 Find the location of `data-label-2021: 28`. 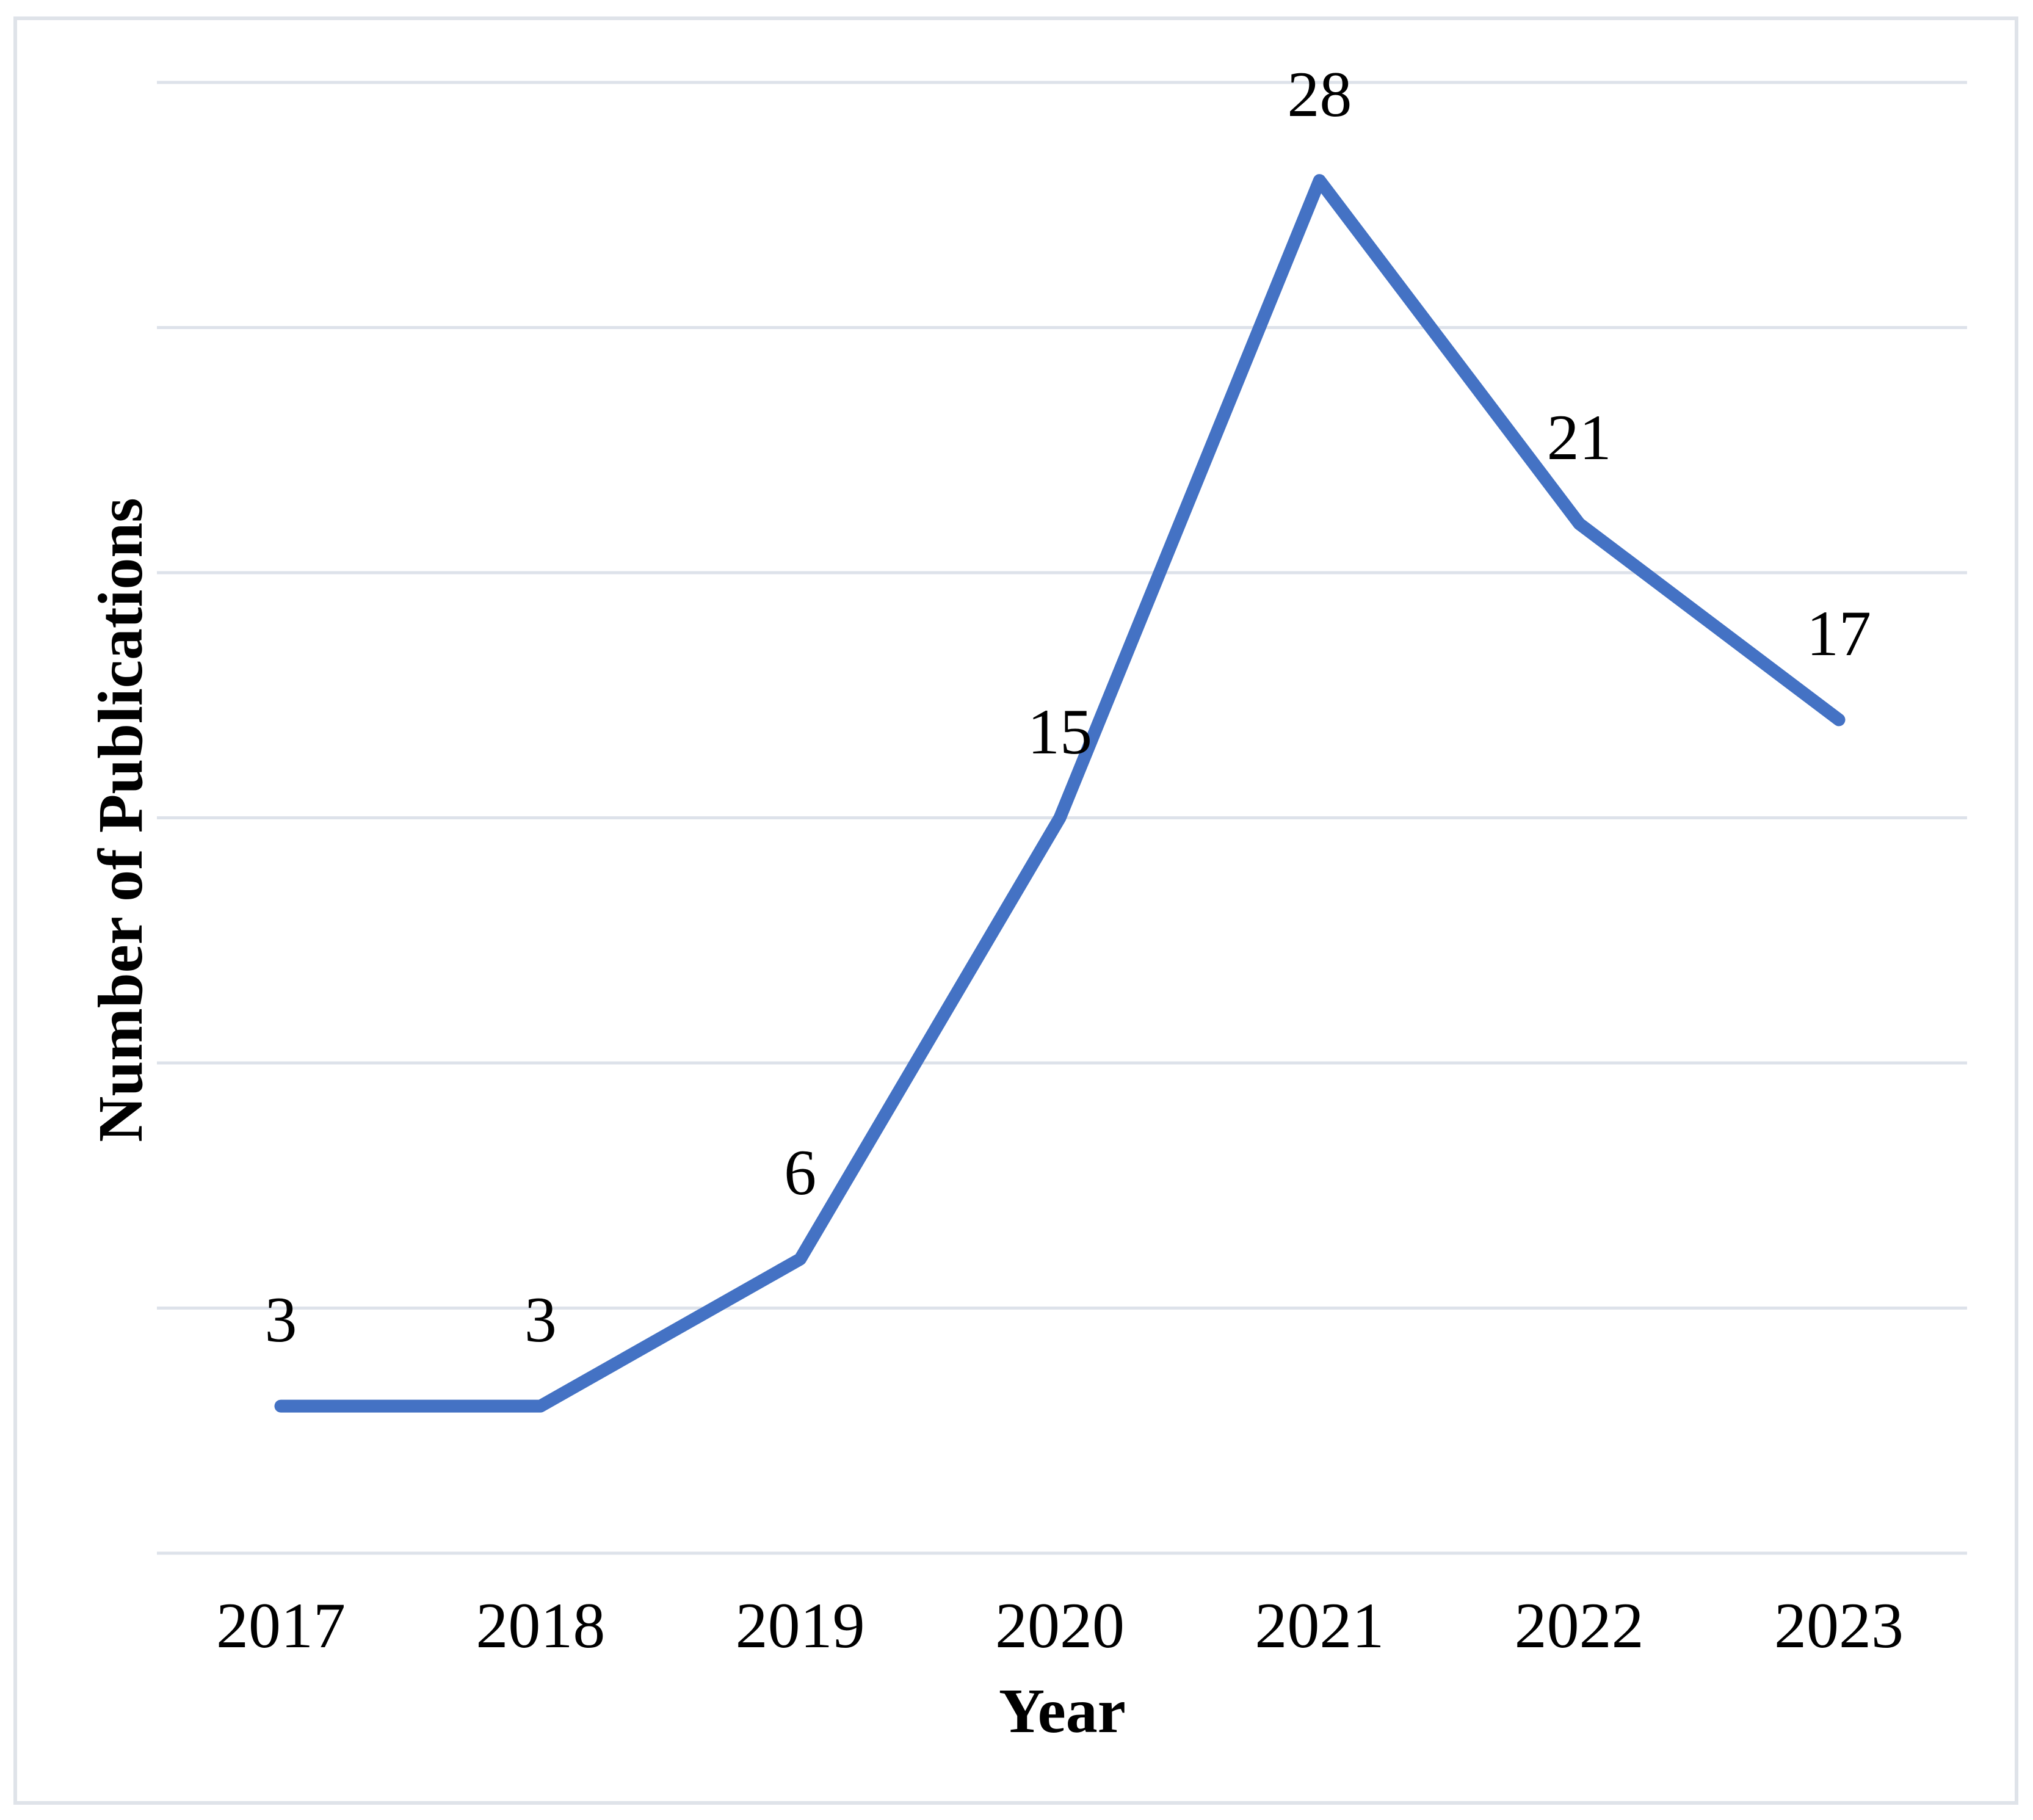

data-label-2021: 28 is located at coordinates (1320, 94).